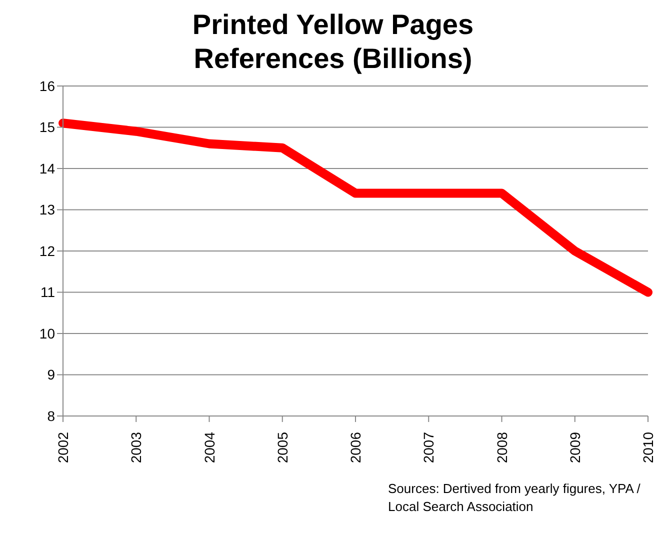 The width and height of the screenshot is (658, 534). I want to click on y-tick-label: 13, so click(47, 210).